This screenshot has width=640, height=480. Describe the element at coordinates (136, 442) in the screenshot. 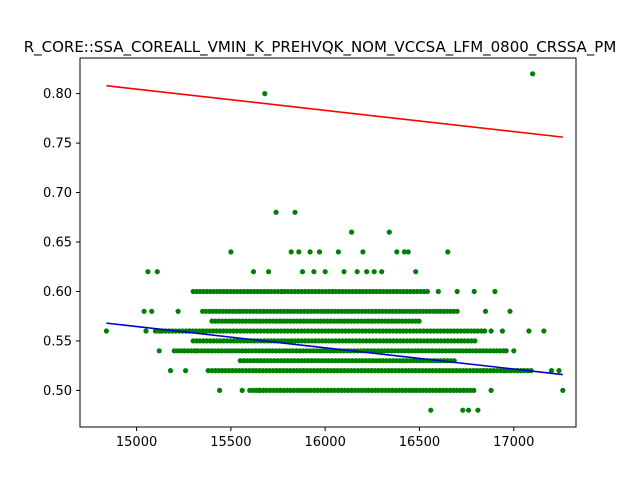

I see `x-tick-label: 15000` at that location.